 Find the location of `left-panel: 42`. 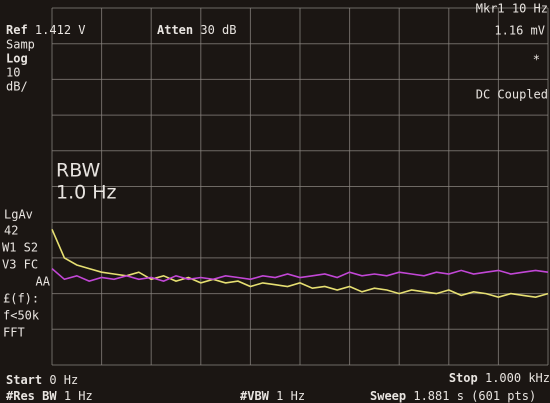

left-panel: 42 is located at coordinates (11, 231).